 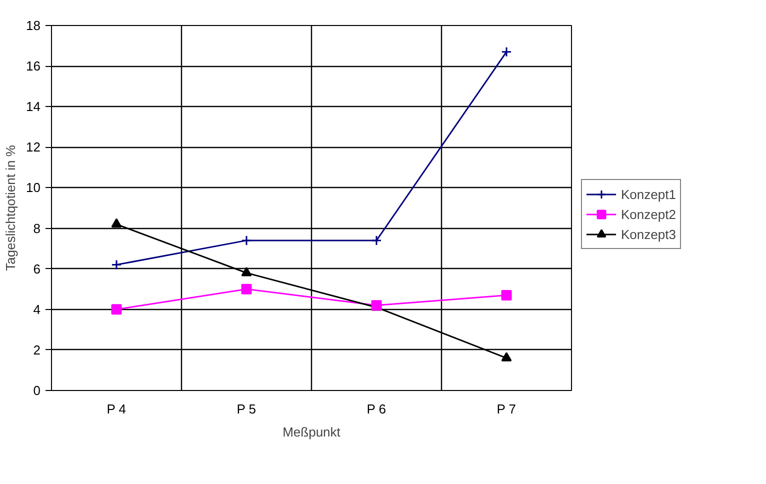 What do you see at coordinates (506, 409) in the screenshot?
I see `x-tick-label: P 7` at bounding box center [506, 409].